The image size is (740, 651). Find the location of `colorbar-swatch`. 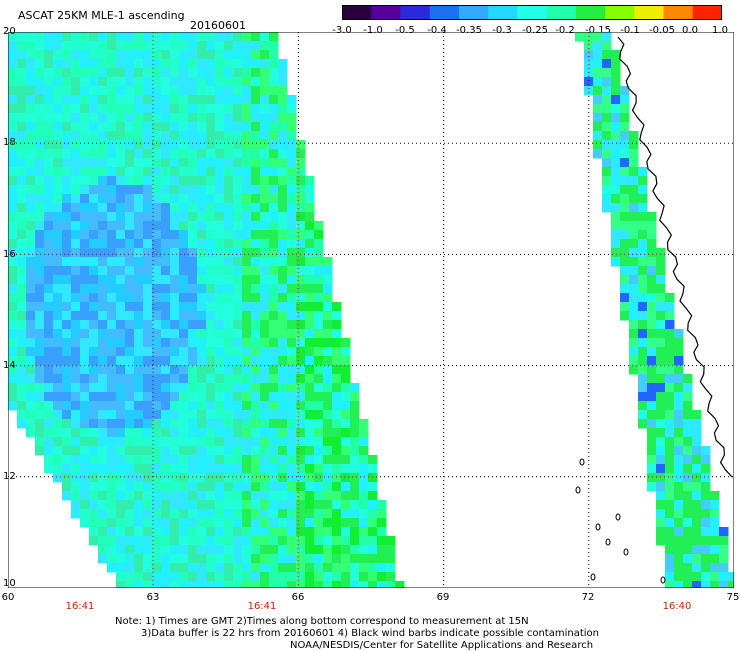

colorbar-swatch is located at coordinates (678, 12).